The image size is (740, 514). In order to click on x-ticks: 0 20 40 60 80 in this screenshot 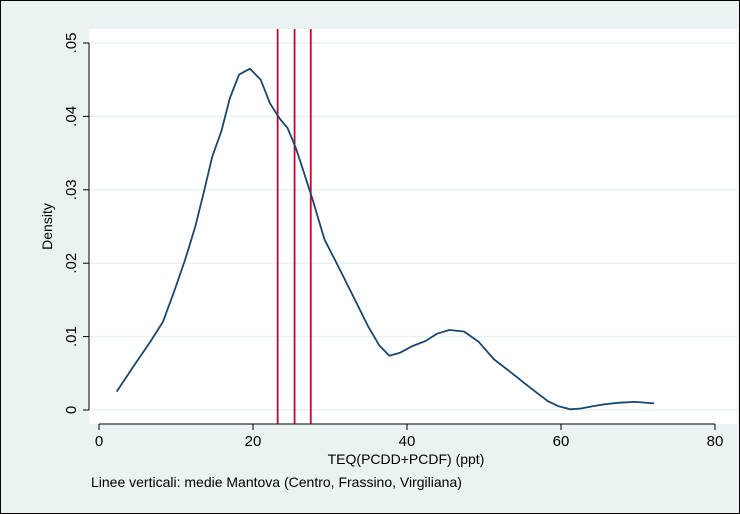, I will do `click(409, 437)`.